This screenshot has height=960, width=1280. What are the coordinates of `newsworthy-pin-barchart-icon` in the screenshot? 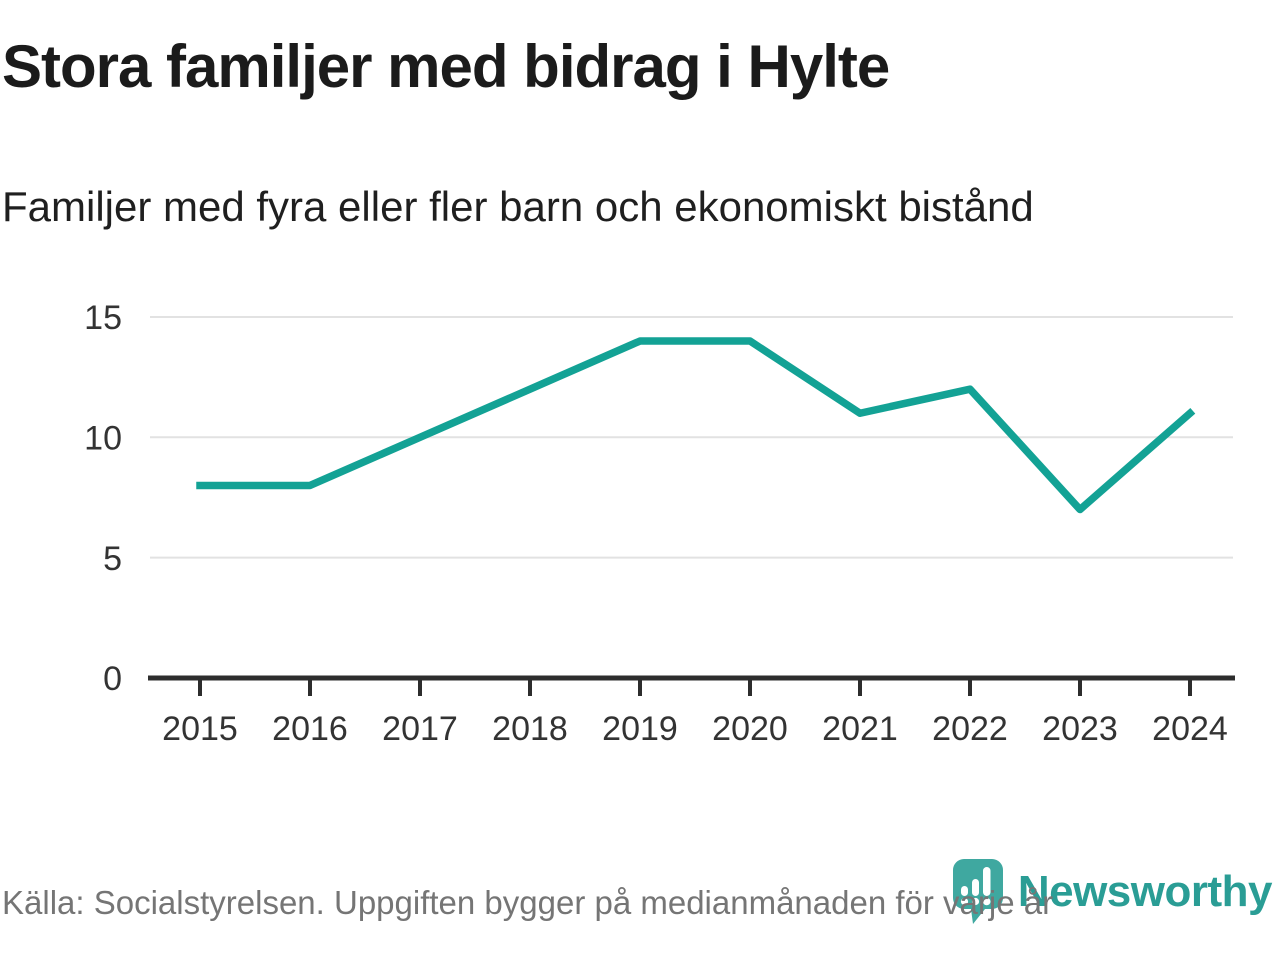 It's located at (977, 891).